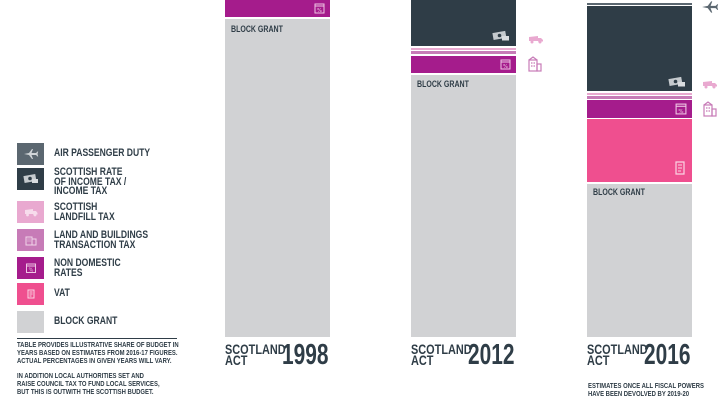  I want to click on legend-item-lbtt: LAND AND BUILDINGS TRANSACTION TAX, so click(102, 240).